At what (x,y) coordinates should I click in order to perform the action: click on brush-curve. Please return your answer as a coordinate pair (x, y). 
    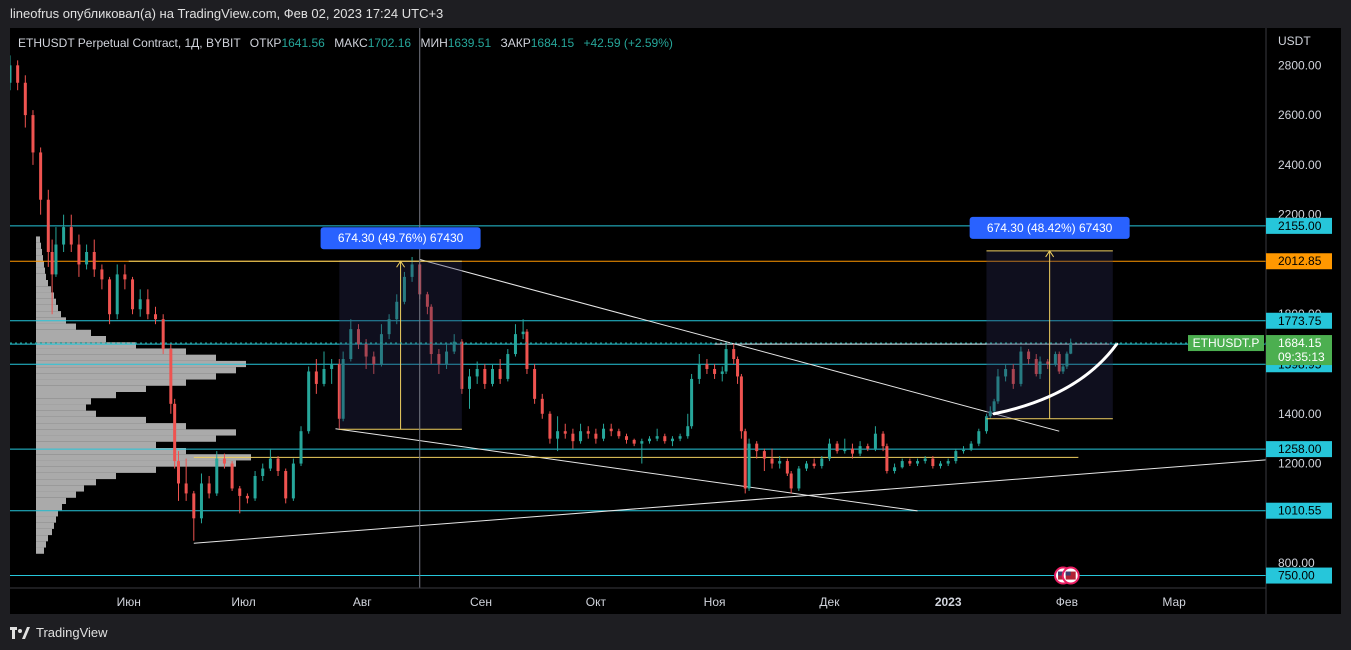
    Looking at the image, I should click on (1055, 379).